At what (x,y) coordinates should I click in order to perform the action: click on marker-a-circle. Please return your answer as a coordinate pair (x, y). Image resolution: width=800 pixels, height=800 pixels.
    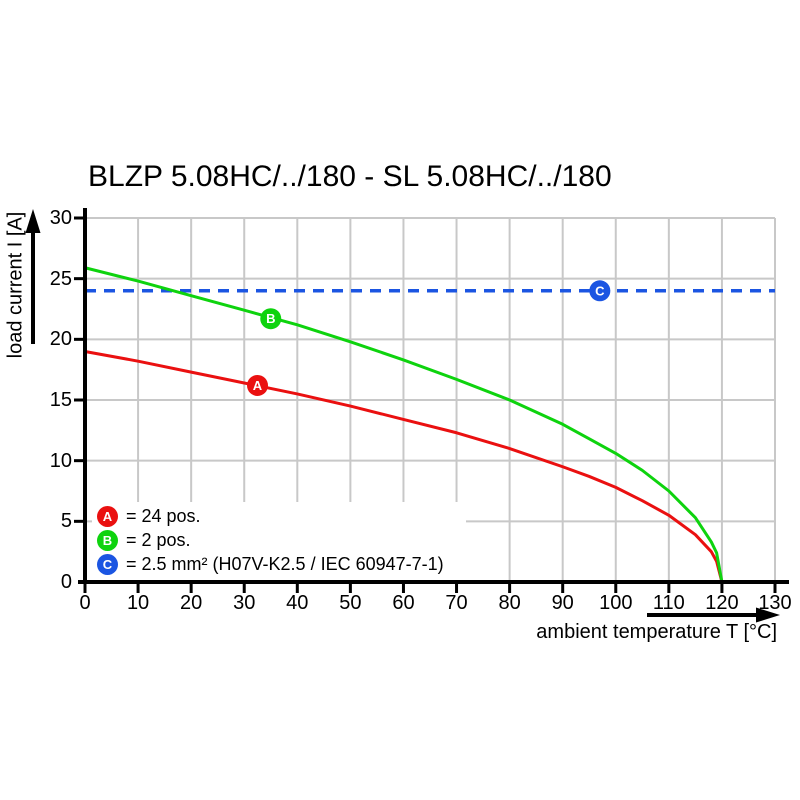
    Looking at the image, I should click on (257, 385).